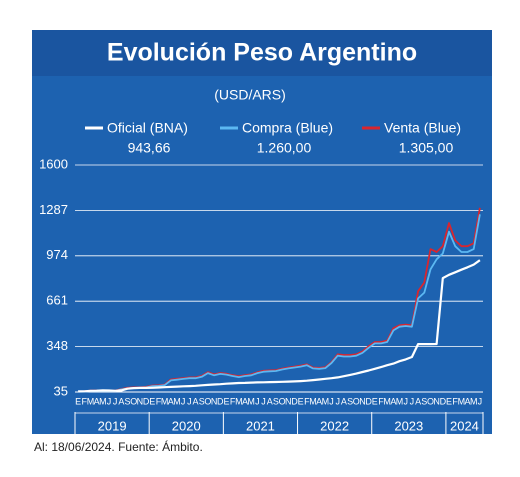 The height and width of the screenshot is (477, 520). What do you see at coordinates (408, 425) in the screenshot?
I see `year-label: 2023` at bounding box center [408, 425].